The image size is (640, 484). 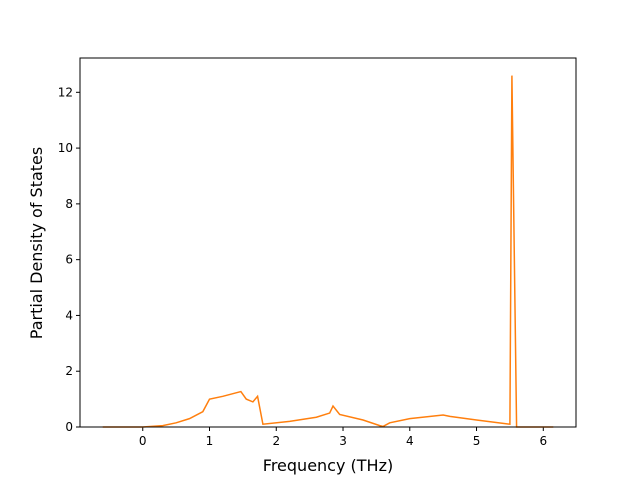 I want to click on y-tick-label: 2, so click(x=69, y=371).